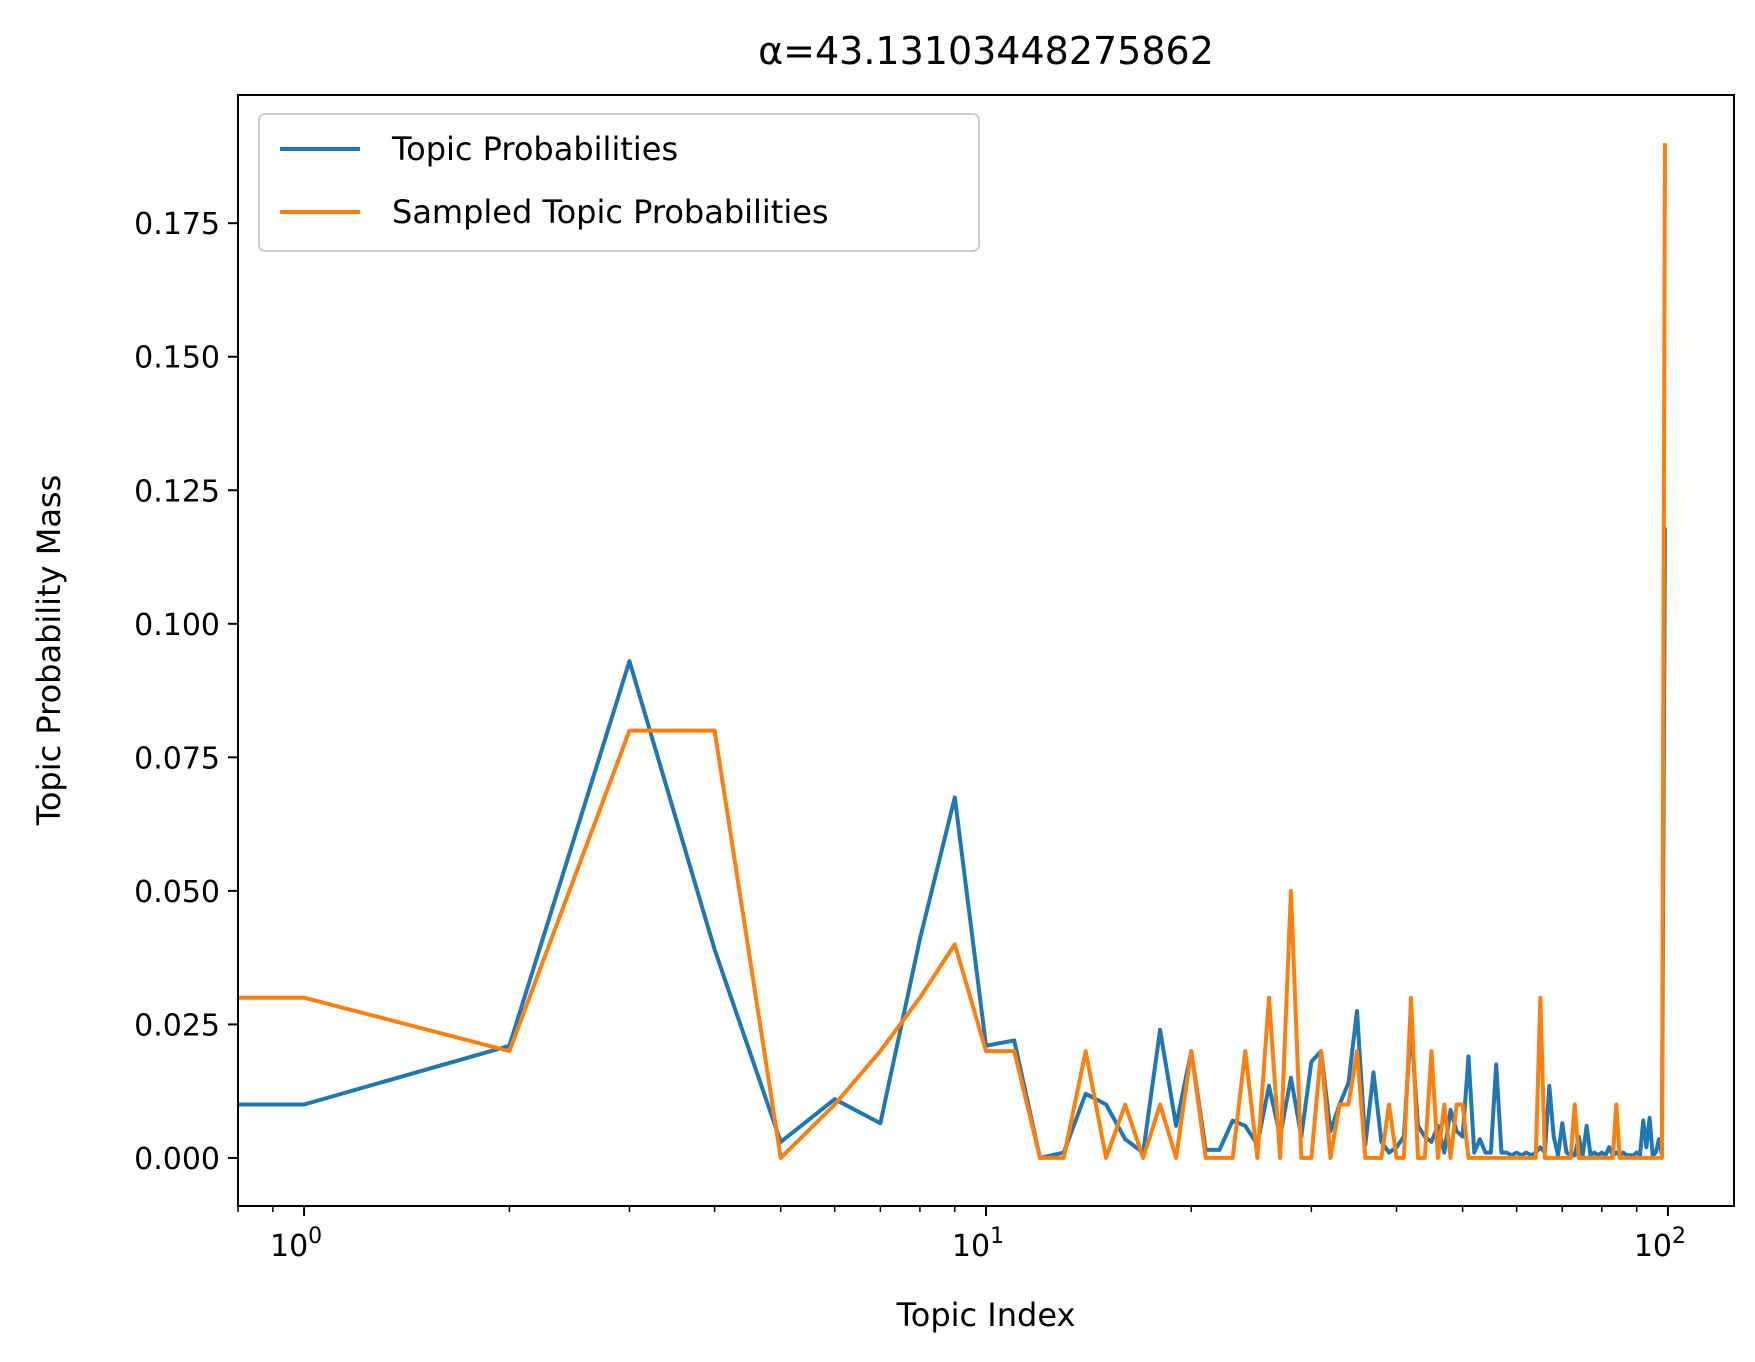 This screenshot has height=1362, width=1755. Describe the element at coordinates (177, 892) in the screenshot. I see `y-tick-label: 0.050` at that location.